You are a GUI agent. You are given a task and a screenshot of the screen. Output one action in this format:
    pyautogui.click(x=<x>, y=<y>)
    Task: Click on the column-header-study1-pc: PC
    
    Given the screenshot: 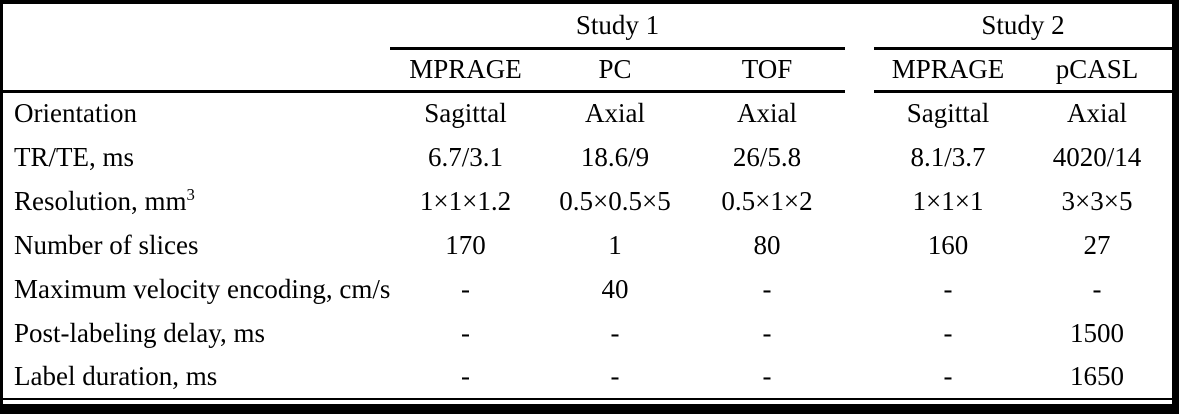 What is the action you would take?
    pyautogui.click(x=615, y=70)
    